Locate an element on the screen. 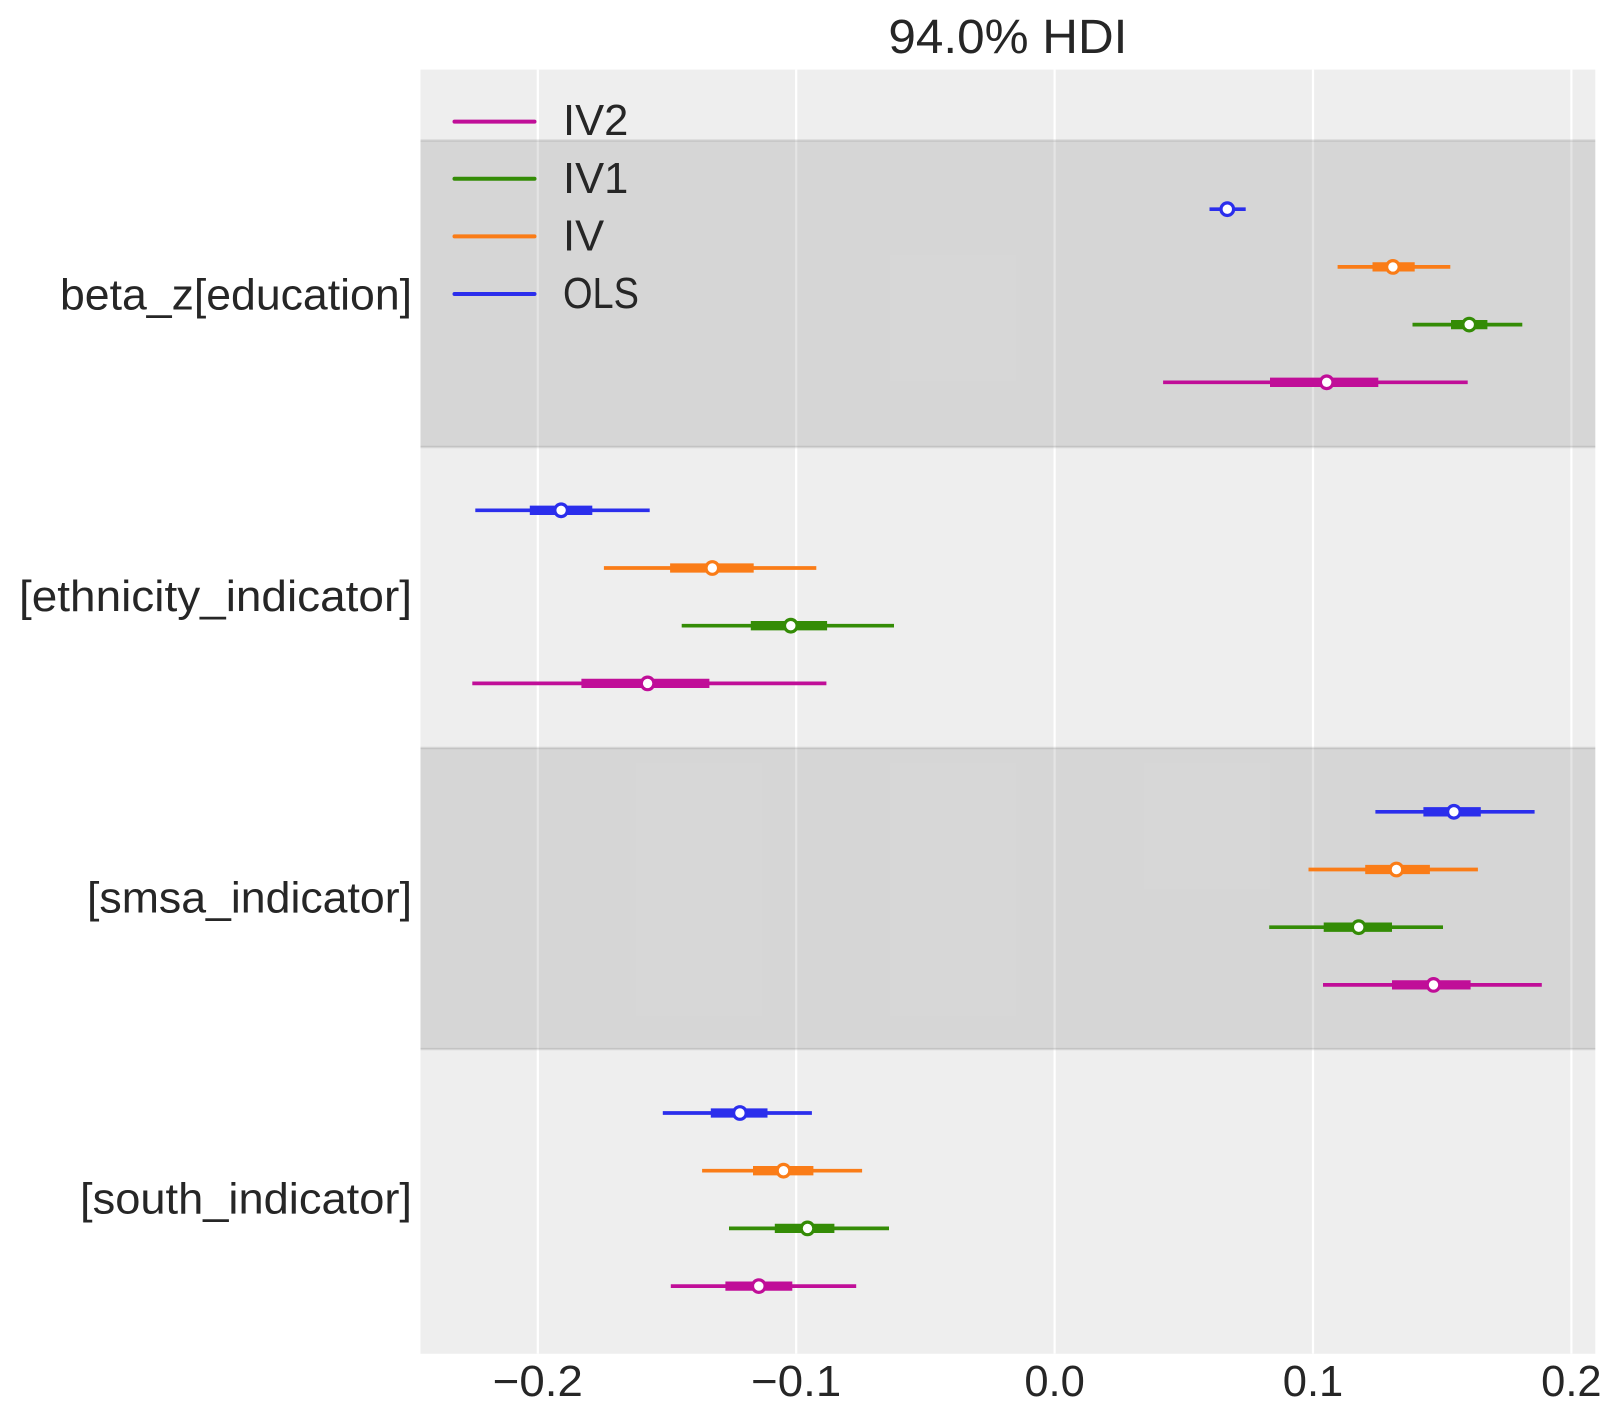  svg-text: [smsa_indicator] is located at coordinates (249, 898).